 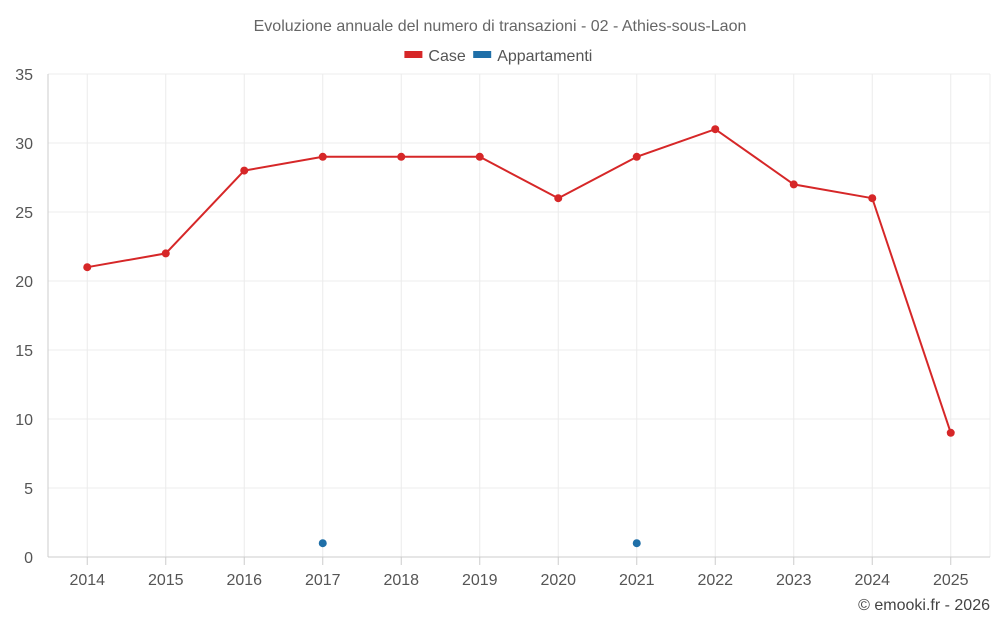 I want to click on legend-label: Appartamenti, so click(x=544, y=56).